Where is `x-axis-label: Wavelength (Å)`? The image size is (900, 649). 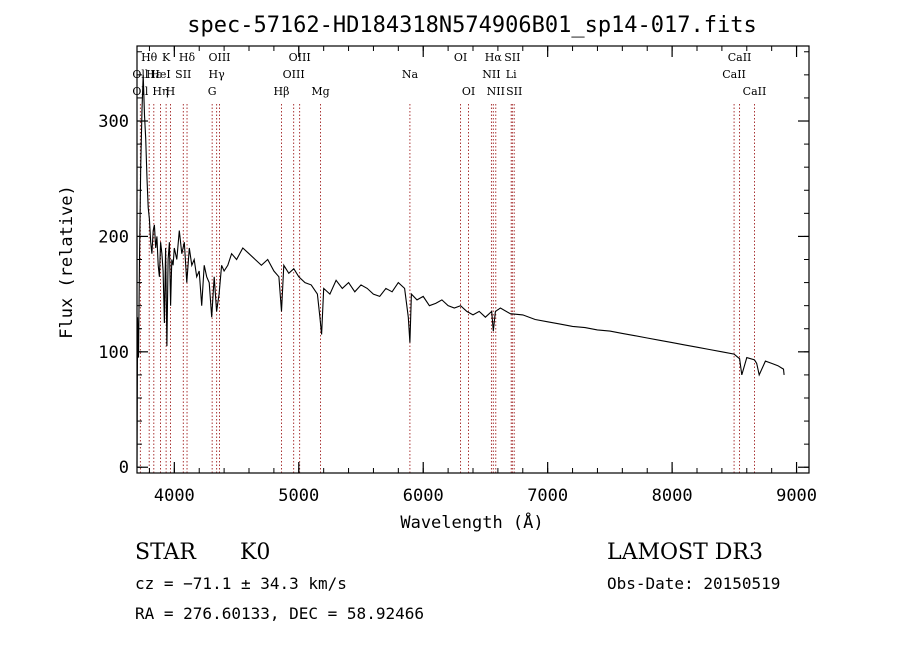
x-axis-label: Wavelength (Å) is located at coordinates (471, 522).